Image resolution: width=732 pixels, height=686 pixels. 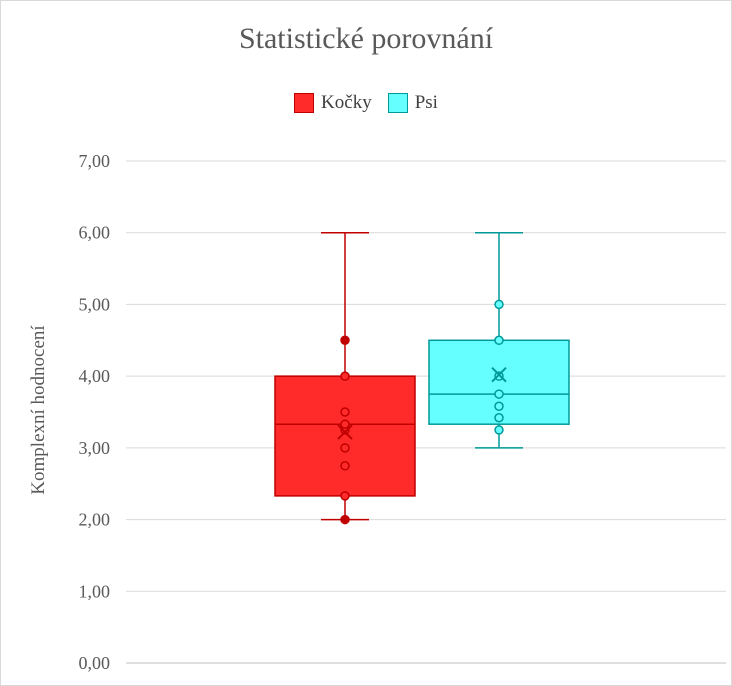 I want to click on legend-label-kocky: Kočky, so click(x=346, y=102).